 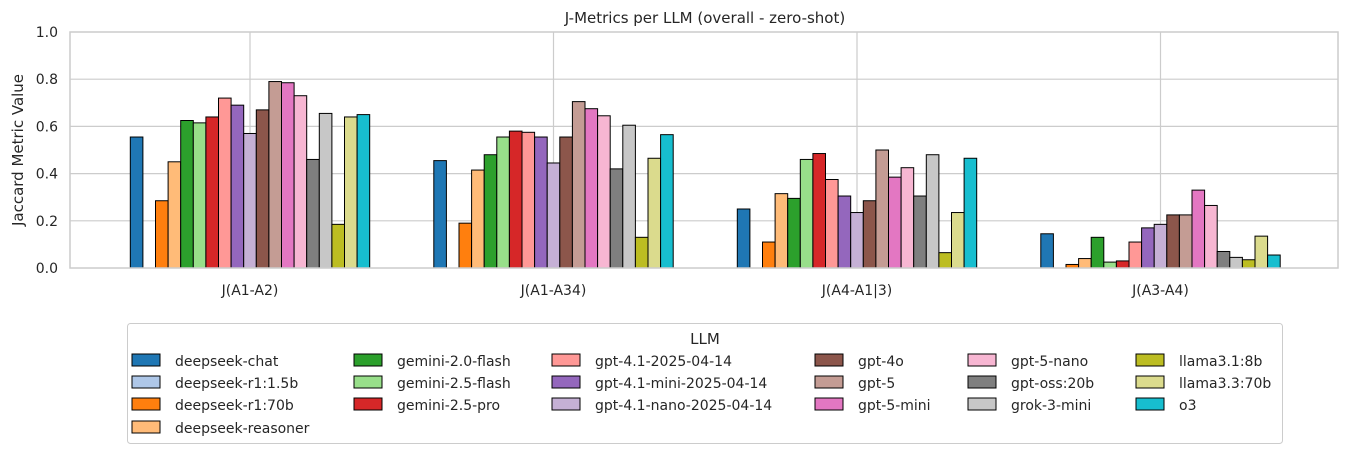 I want to click on x-tick-label: J(A4-A1|3), so click(x=856, y=291).